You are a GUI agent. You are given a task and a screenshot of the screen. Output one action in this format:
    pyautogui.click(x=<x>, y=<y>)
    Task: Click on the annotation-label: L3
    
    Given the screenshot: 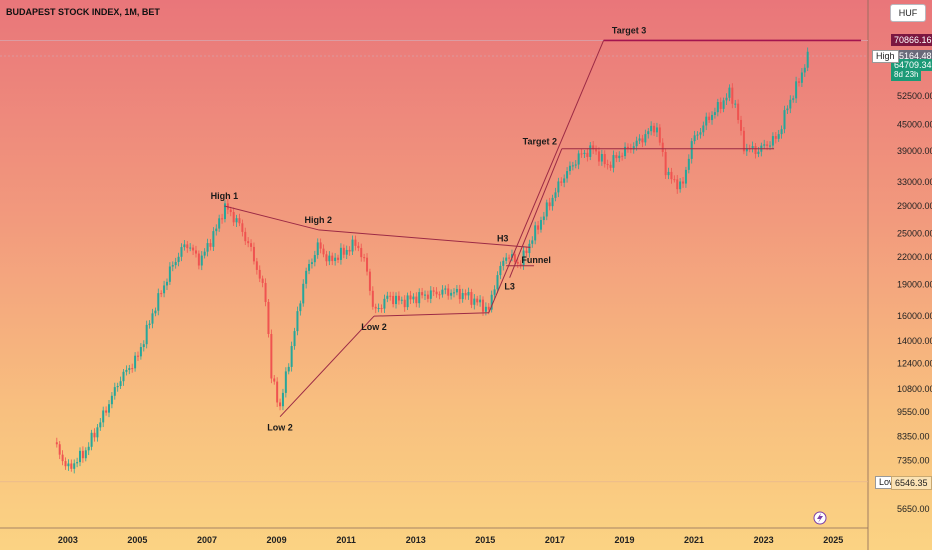 What is the action you would take?
    pyautogui.click(x=509, y=287)
    